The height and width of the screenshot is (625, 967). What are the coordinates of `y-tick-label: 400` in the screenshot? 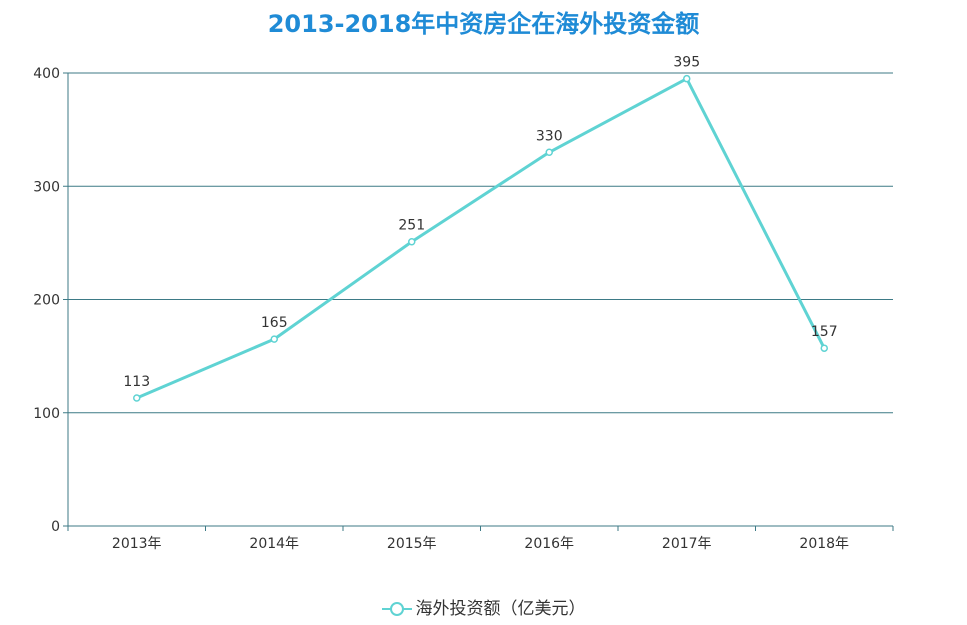 It's located at (46, 74).